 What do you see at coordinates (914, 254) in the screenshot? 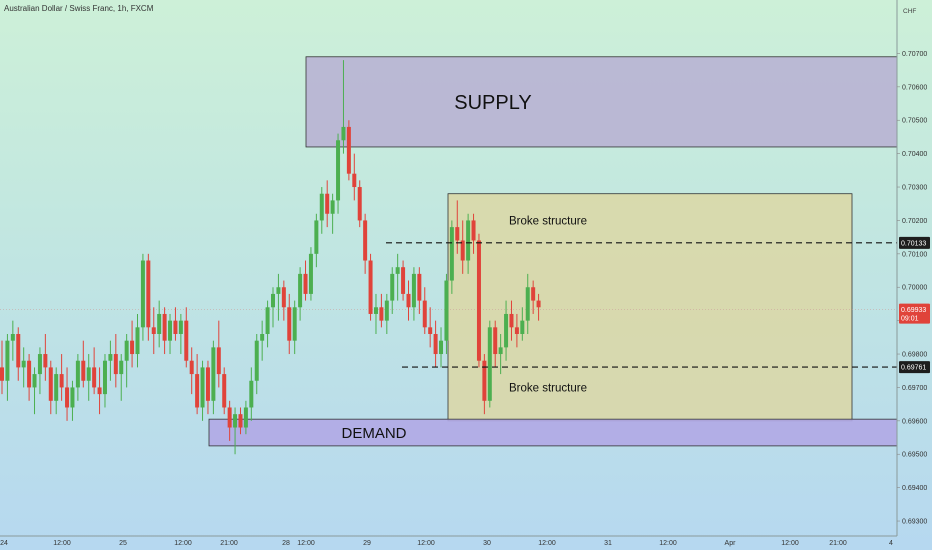
I see `y-tick-label: 0.70100` at bounding box center [914, 254].